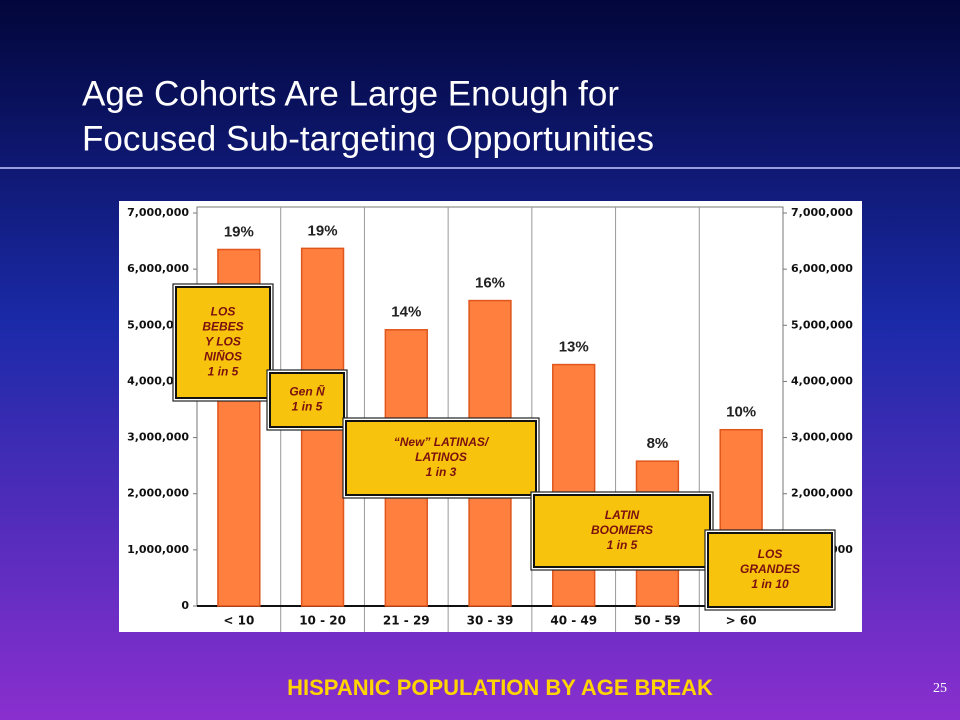  I want to click on callout-text: 1 in 10, so click(770, 584).